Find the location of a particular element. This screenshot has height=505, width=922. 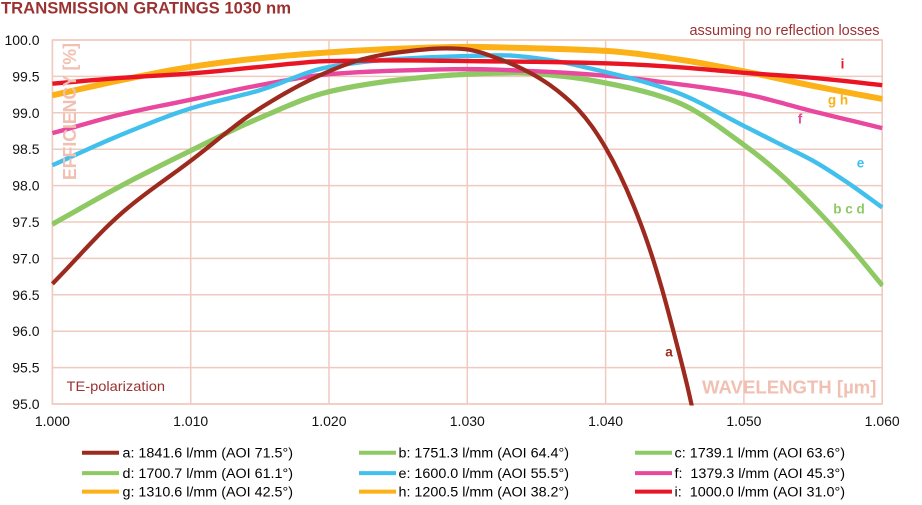

svg-text: 1.040 is located at coordinates (605, 421).